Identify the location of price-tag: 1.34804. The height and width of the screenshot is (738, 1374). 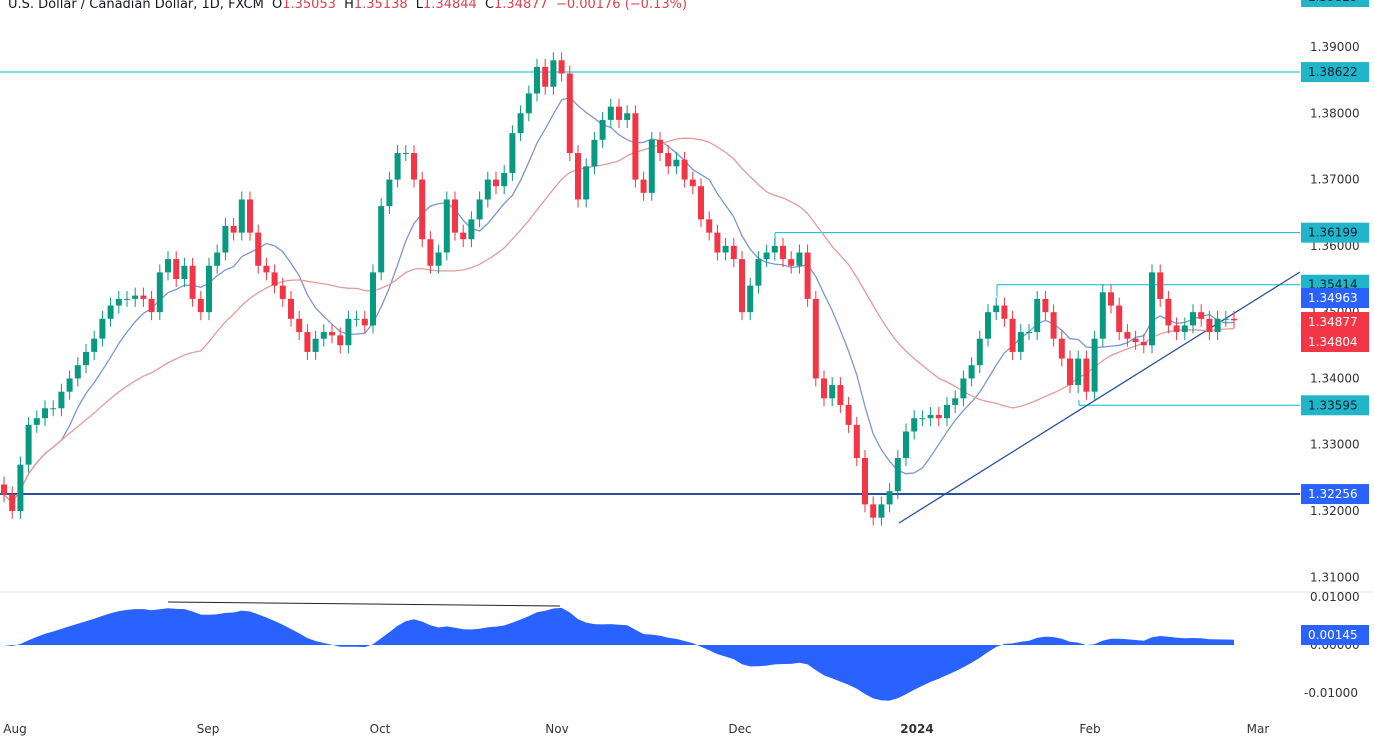
(1333, 342).